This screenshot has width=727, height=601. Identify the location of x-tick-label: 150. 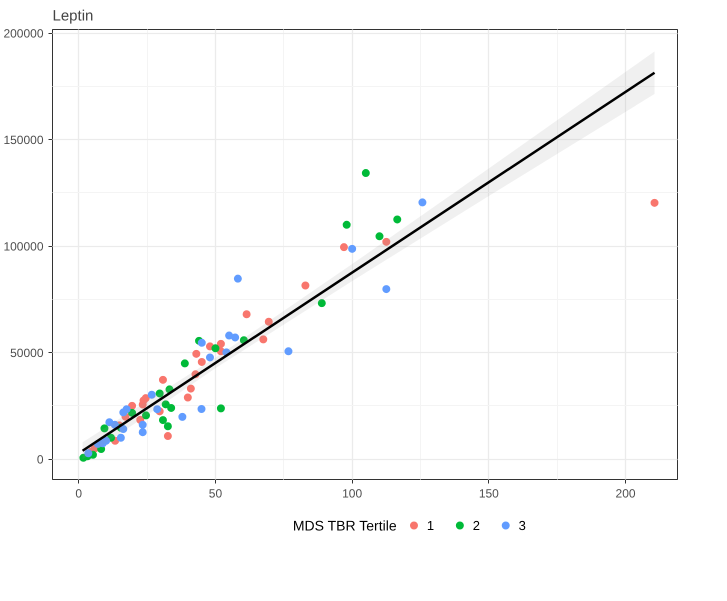
(489, 493).